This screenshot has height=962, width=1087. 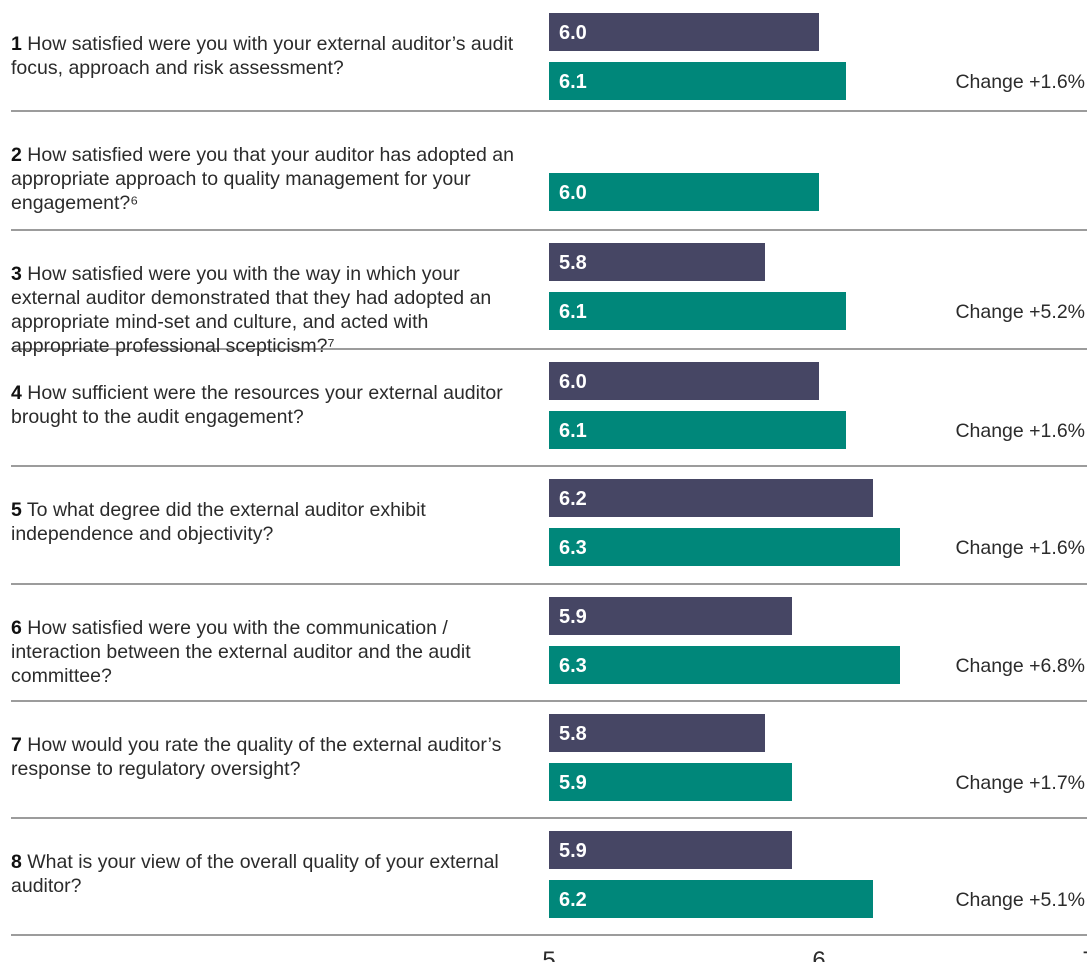 What do you see at coordinates (16, 155) in the screenshot?
I see `question-number: 2` at bounding box center [16, 155].